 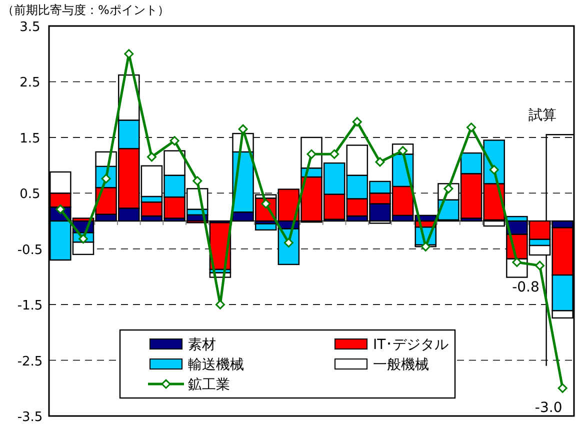 I want to click on y-tick-label: -3.5, so click(x=30, y=417).